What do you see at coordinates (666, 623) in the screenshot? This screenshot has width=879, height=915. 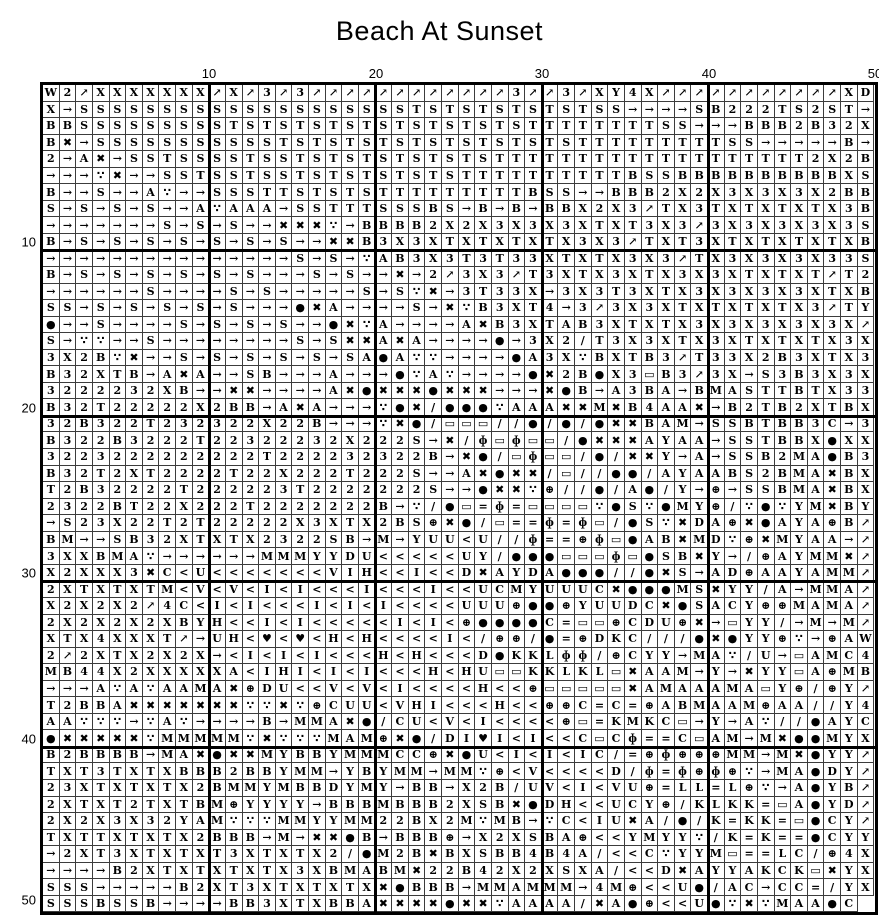 I see `grid-cell: U` at bounding box center [666, 623].